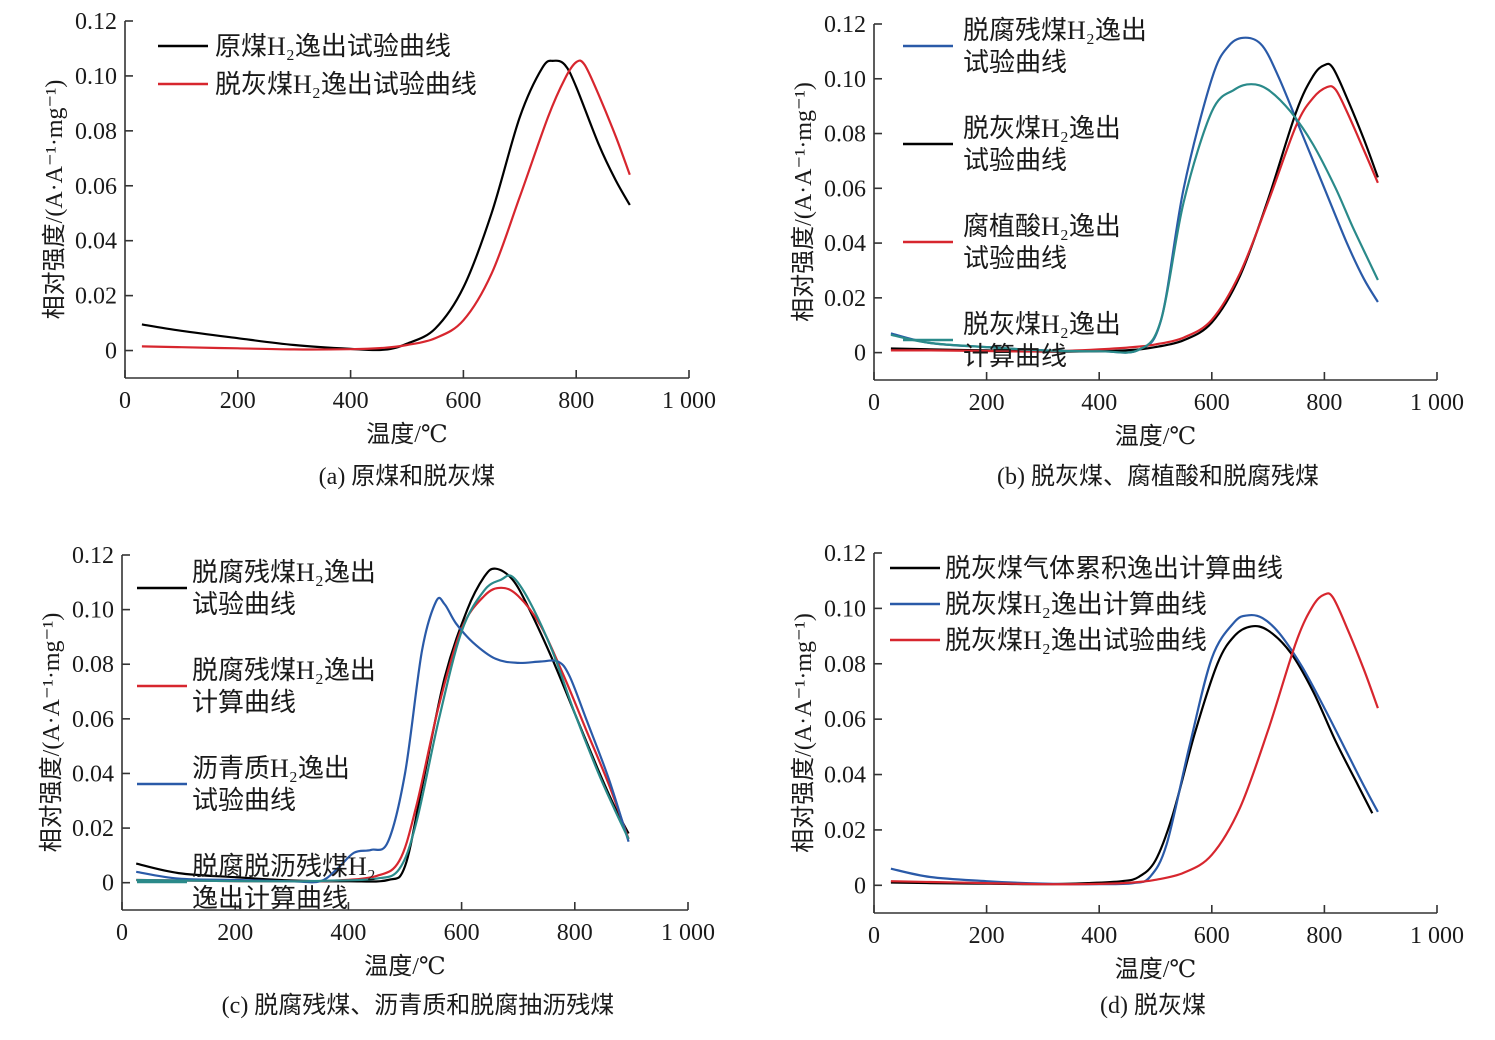  What do you see at coordinates (1153, 1005) in the screenshot?
I see `panel-caption: (d) 脱灰煤` at bounding box center [1153, 1005].